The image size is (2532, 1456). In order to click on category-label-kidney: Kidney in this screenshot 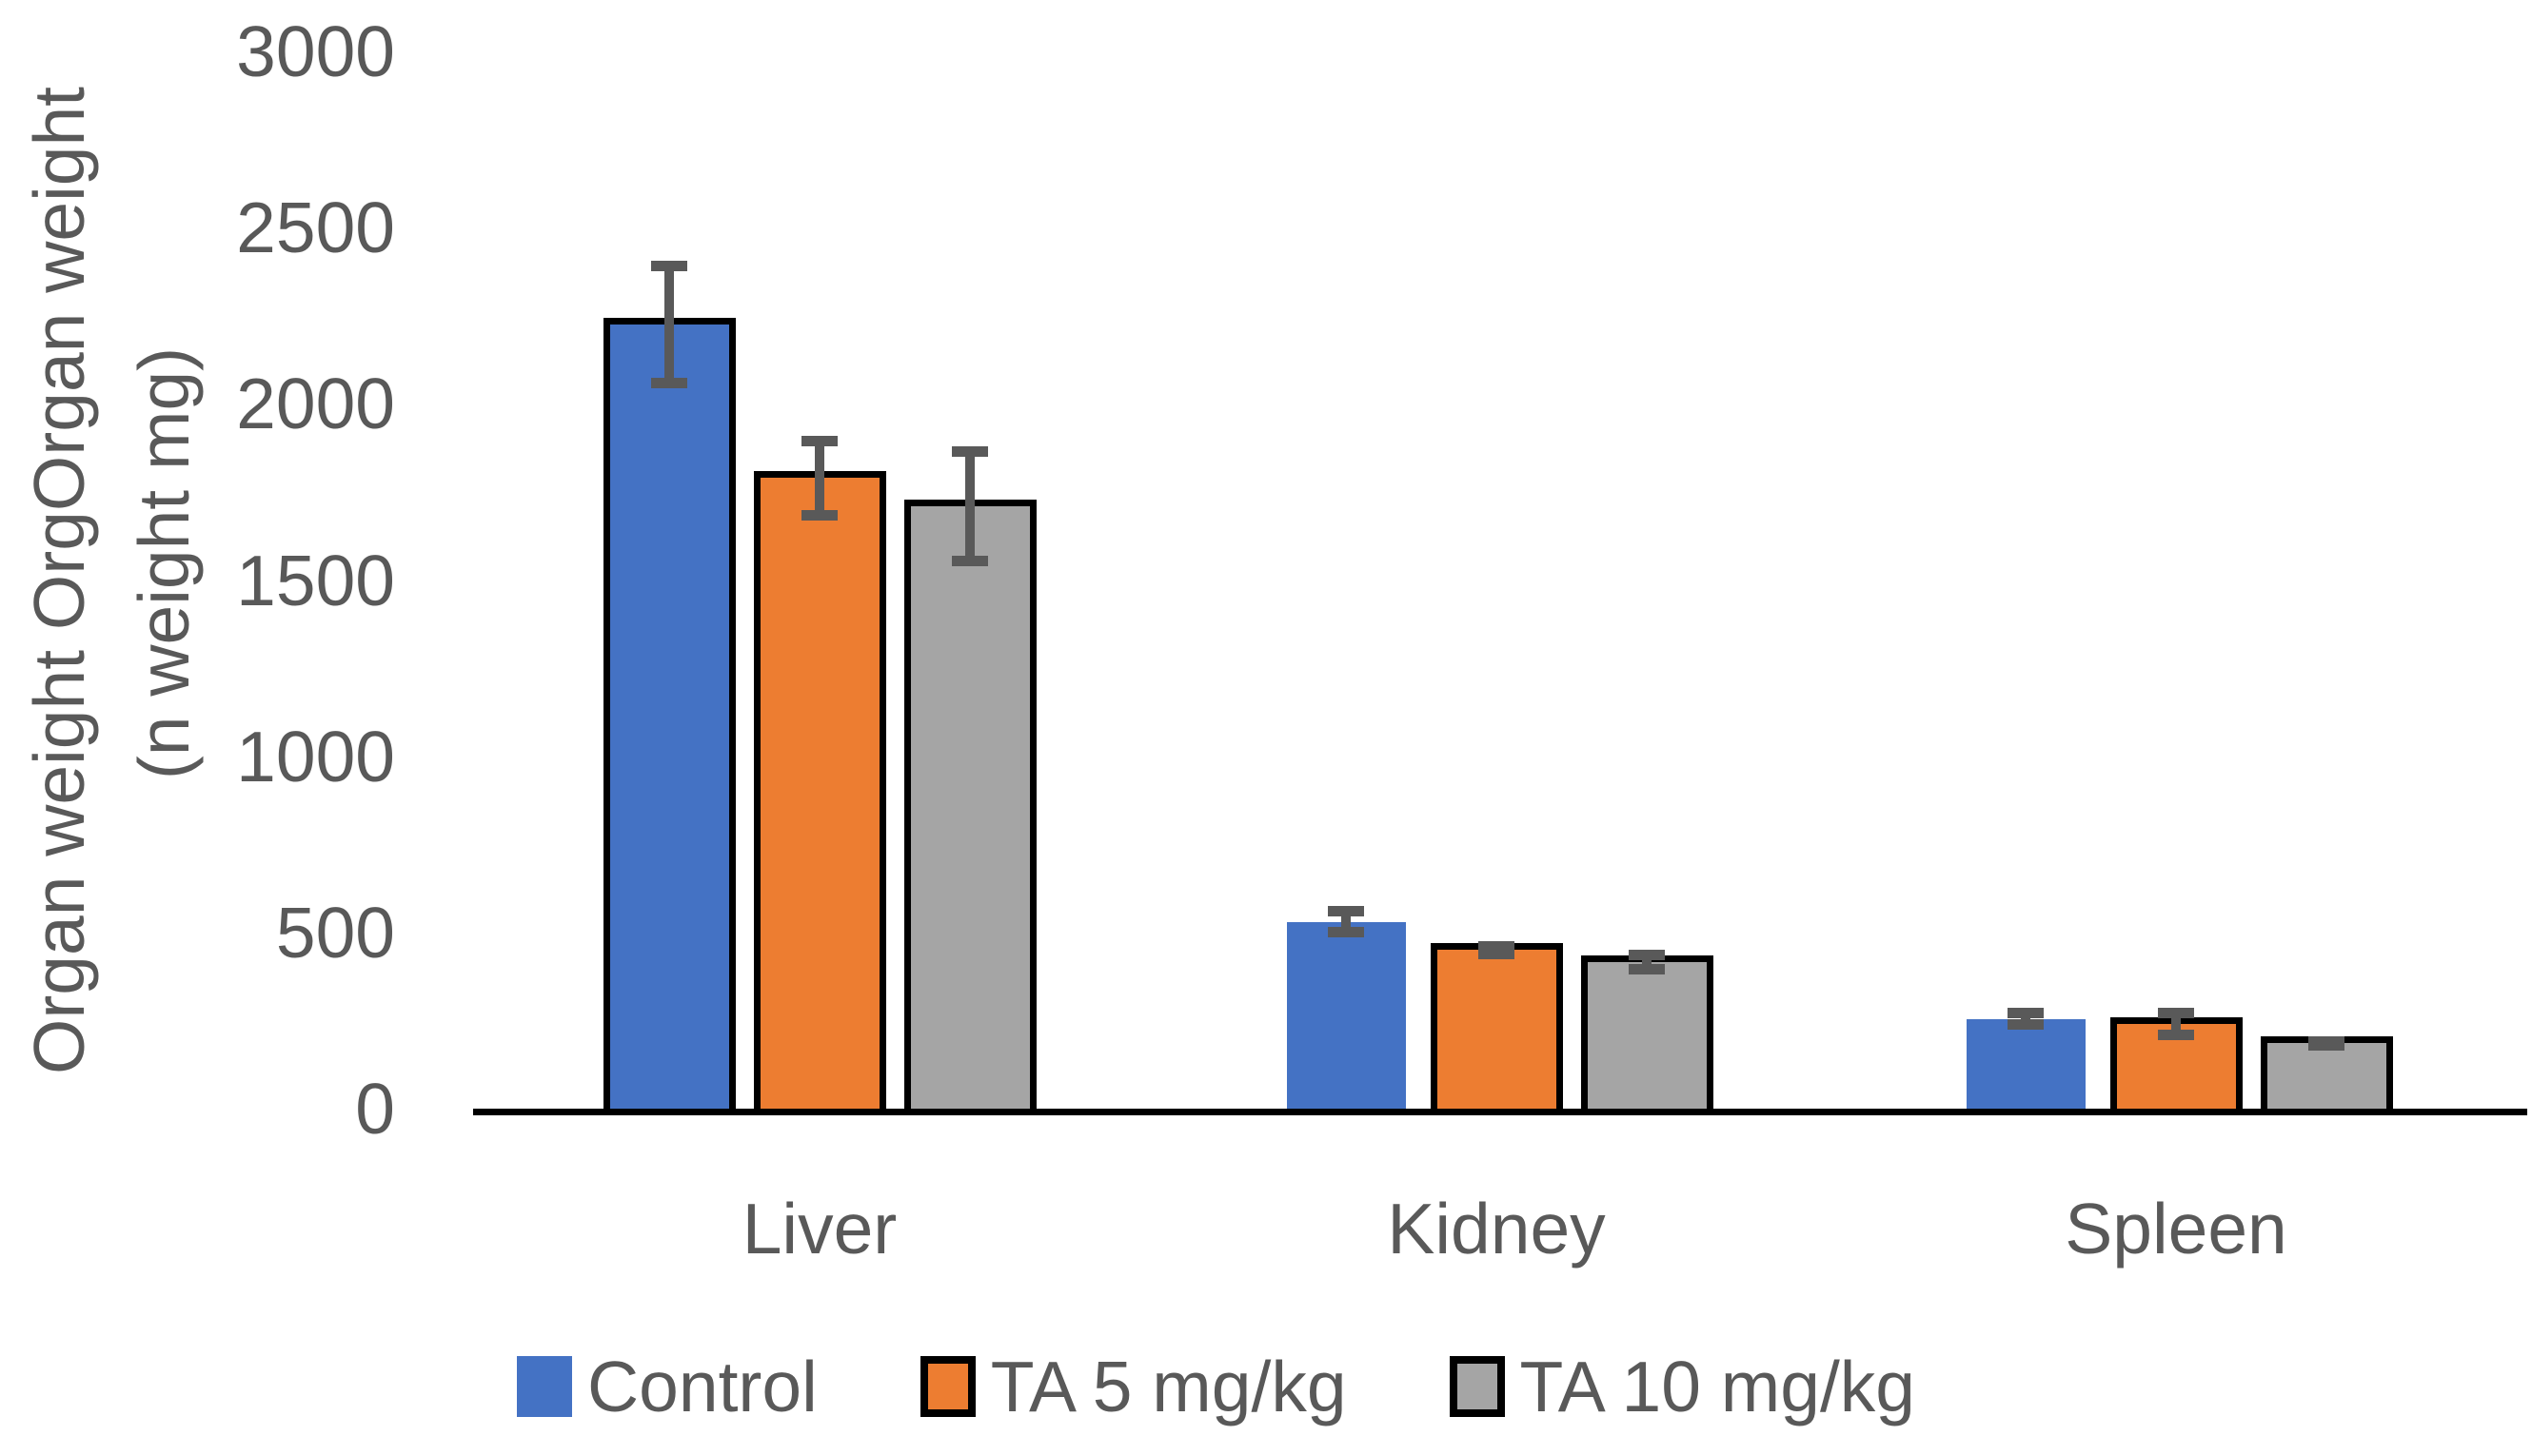, I will do `click(1496, 1229)`.